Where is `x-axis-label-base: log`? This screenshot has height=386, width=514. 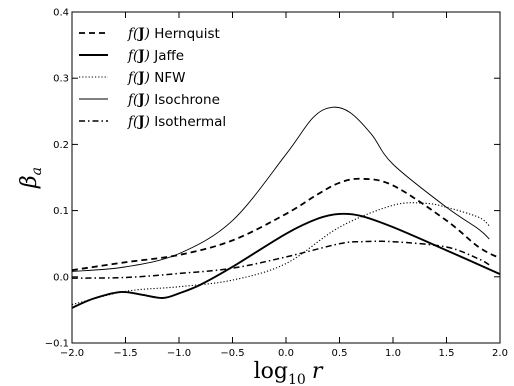
x-axis-label-base: log is located at coordinates (271, 371).